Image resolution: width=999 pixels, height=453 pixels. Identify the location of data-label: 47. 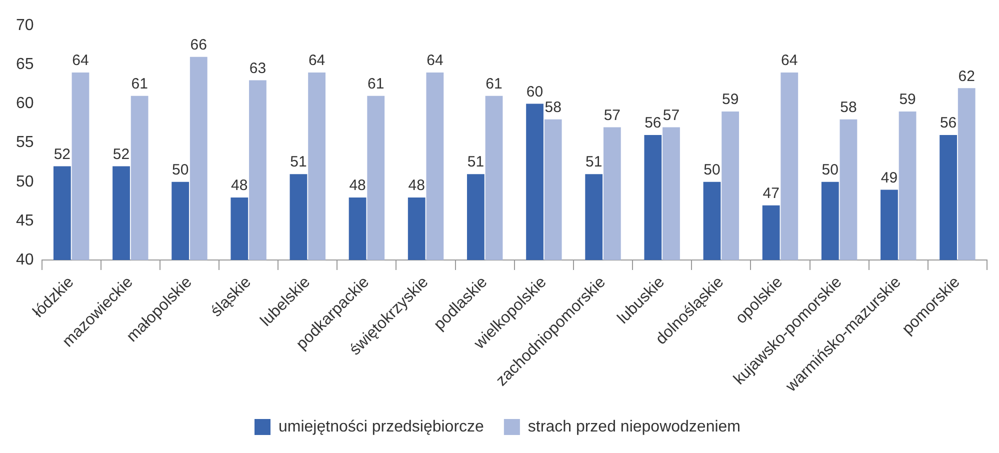
(771, 193).